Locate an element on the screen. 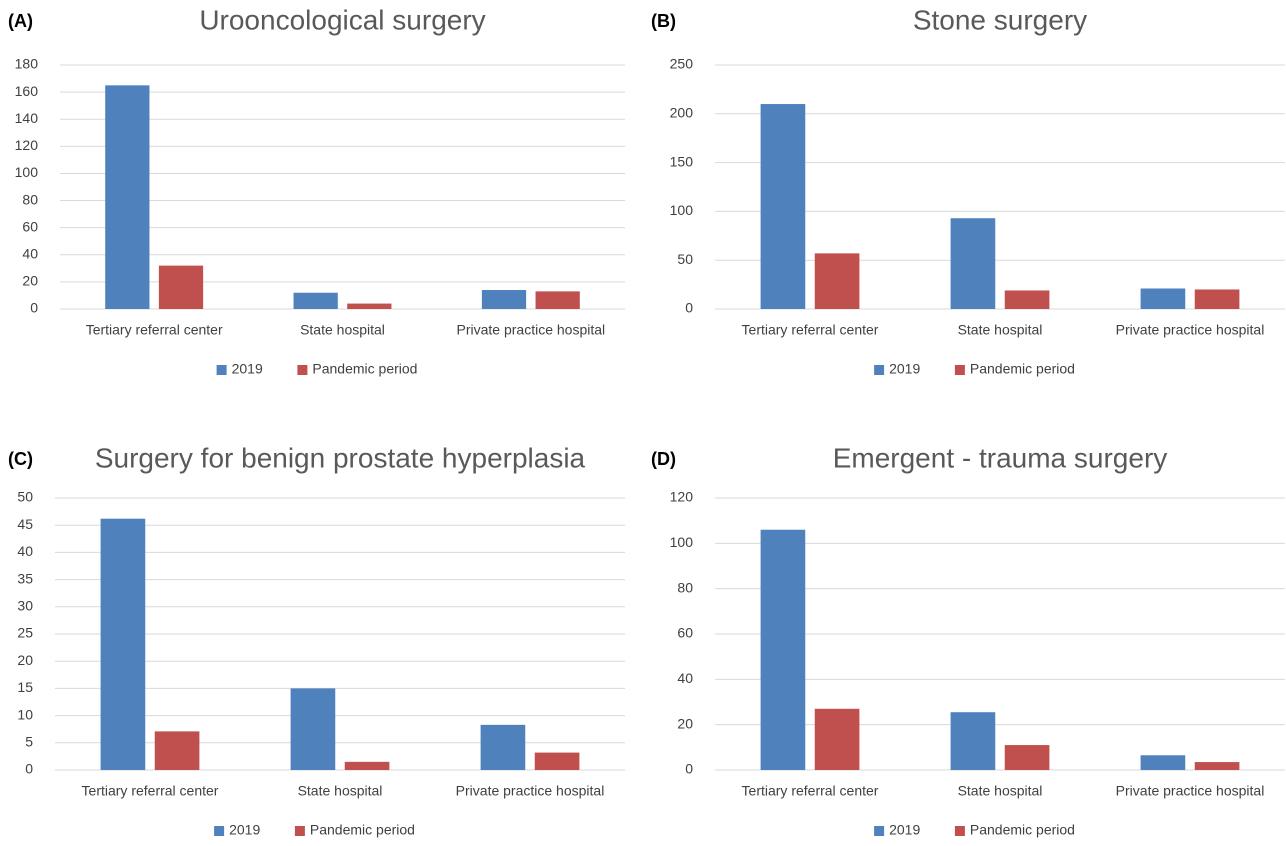 This screenshot has width=1286, height=846. y-tick-label: 25 is located at coordinates (25, 633).